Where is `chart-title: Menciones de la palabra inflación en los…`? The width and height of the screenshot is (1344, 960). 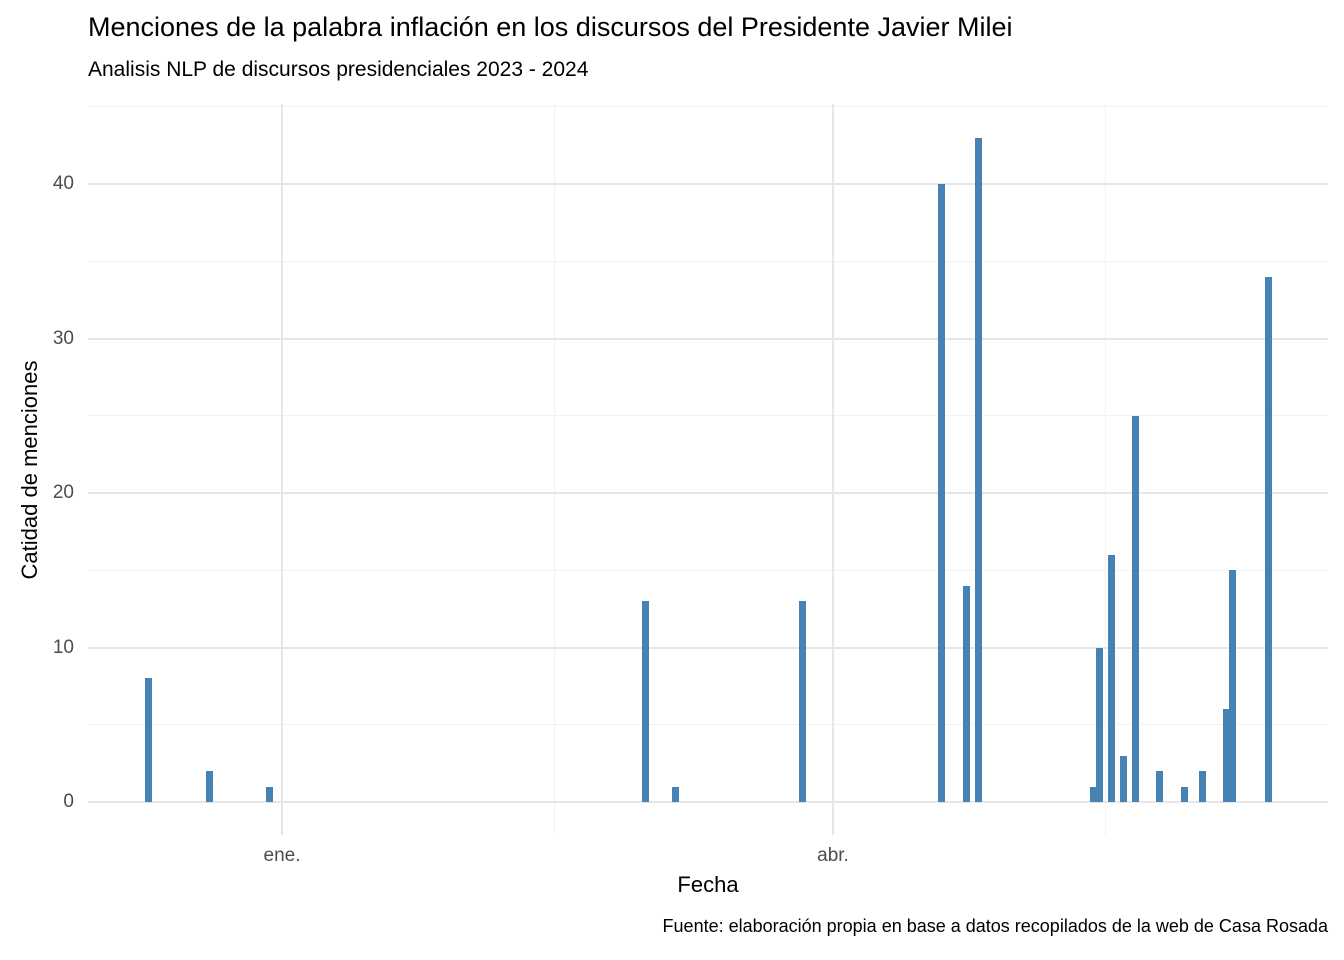
chart-title: Menciones de la palabra inflación en los… is located at coordinates (550, 27).